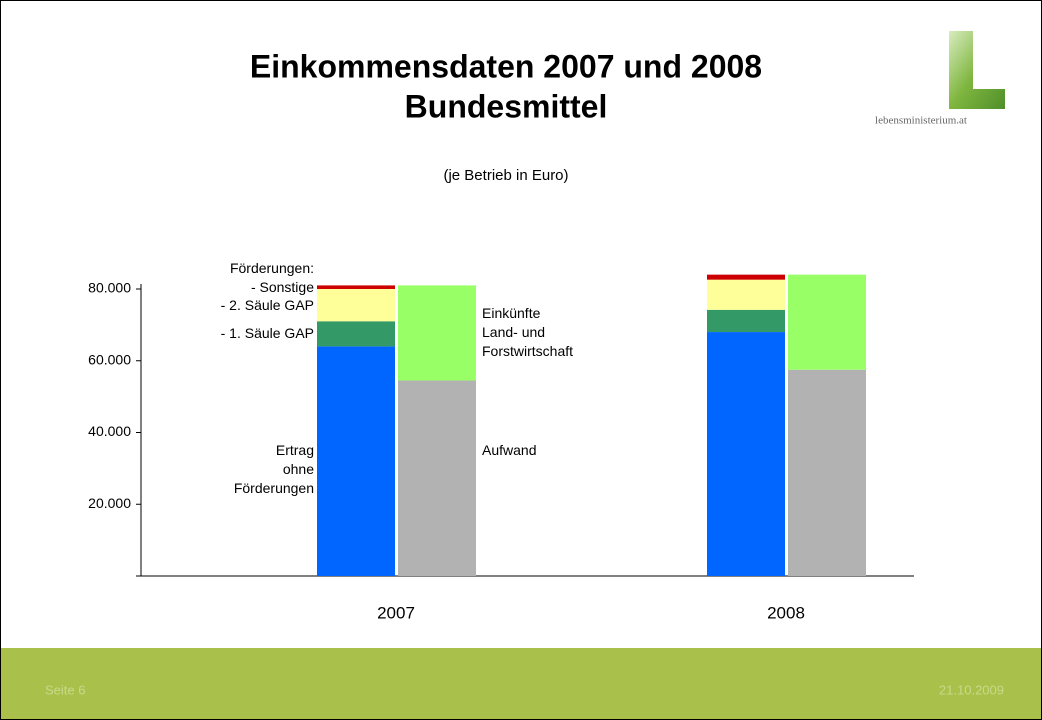 This screenshot has width=1042, height=720. Describe the element at coordinates (506, 106) in the screenshot. I see `title: Bundesmittel` at that location.